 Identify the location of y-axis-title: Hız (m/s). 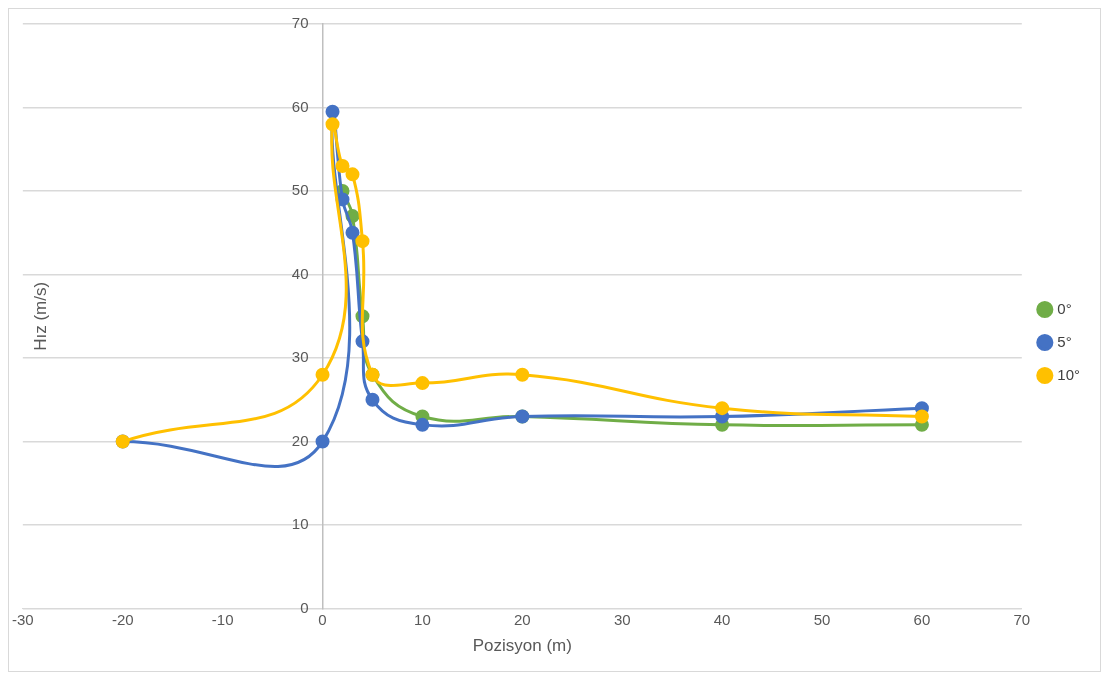
(40, 316).